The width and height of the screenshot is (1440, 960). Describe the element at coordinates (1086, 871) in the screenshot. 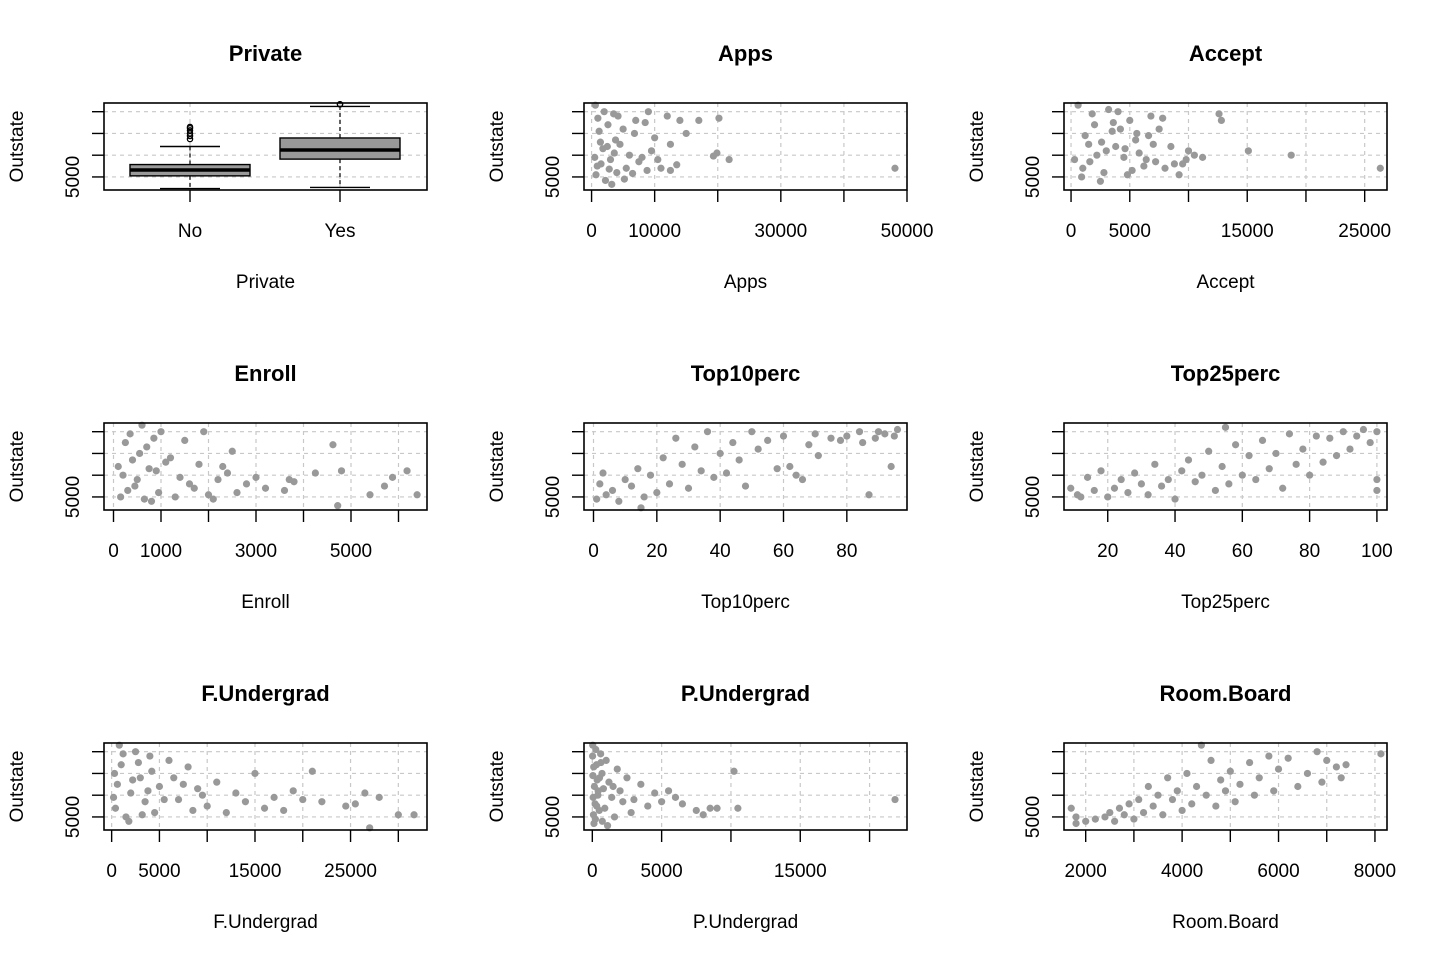

I see `x-tick-label: 2000` at that location.